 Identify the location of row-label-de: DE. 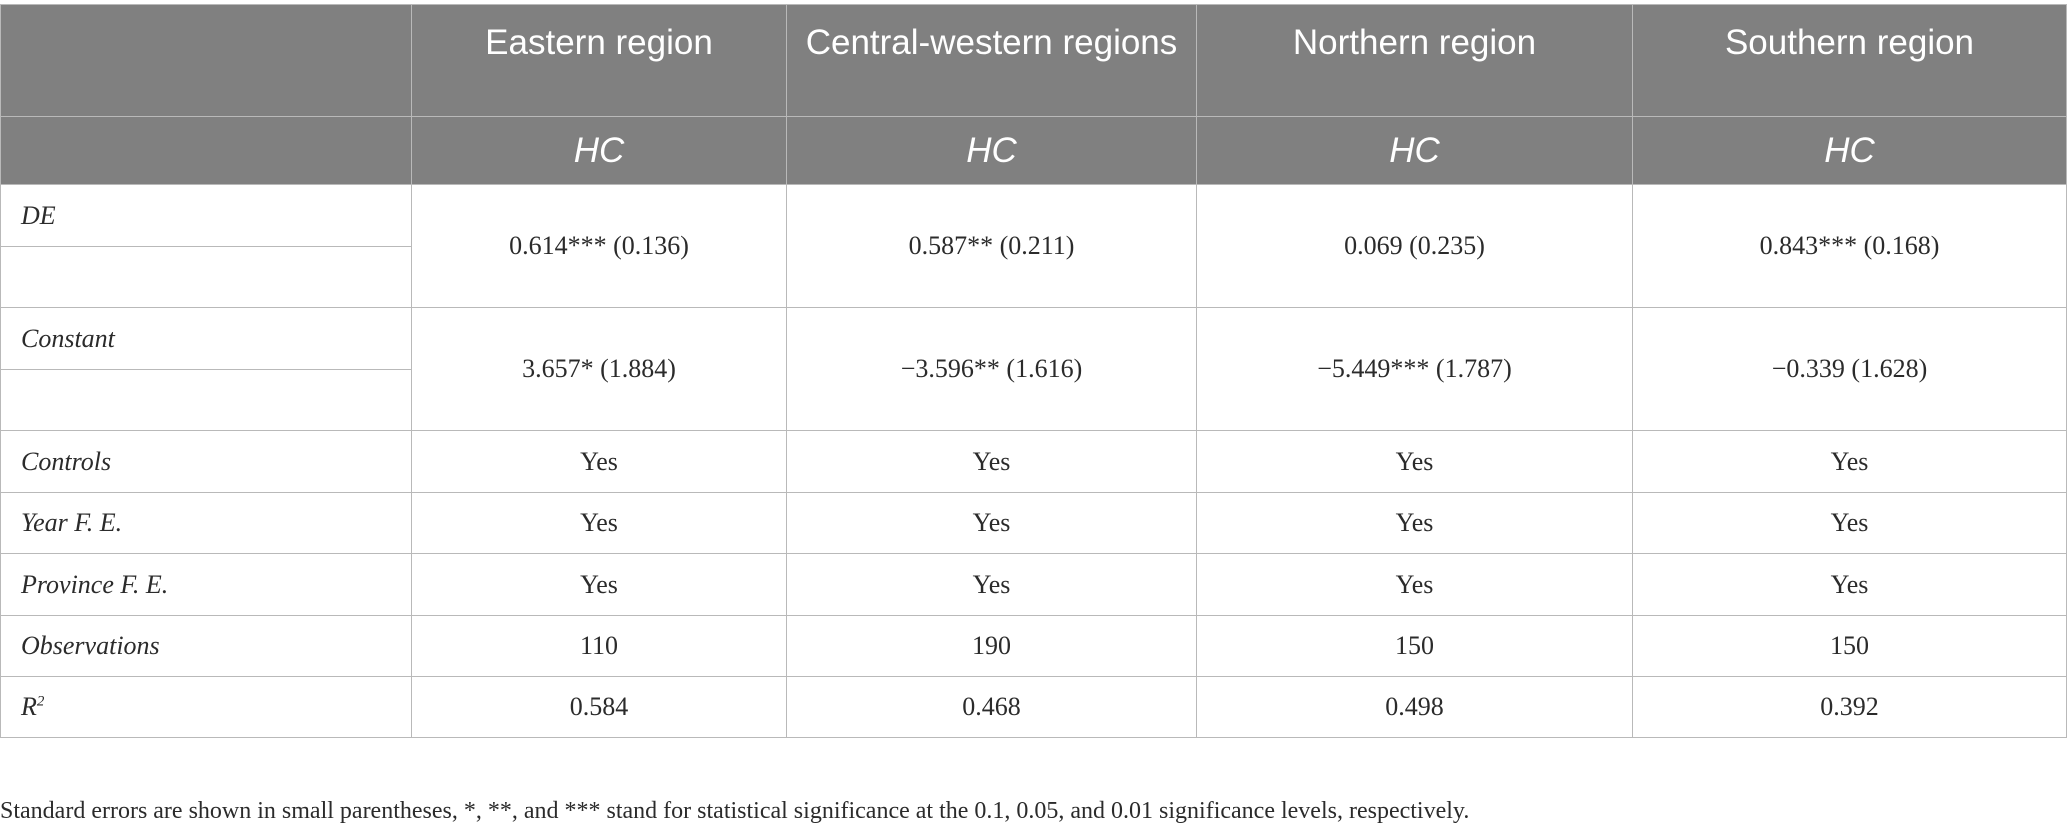
(206, 215).